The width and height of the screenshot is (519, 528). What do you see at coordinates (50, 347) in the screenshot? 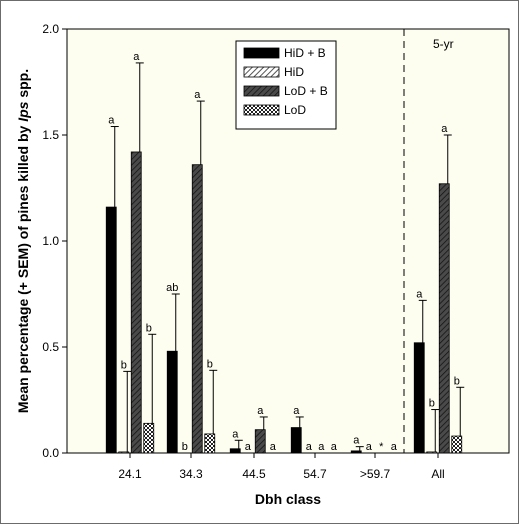
I see `y-tick-label: 0.5` at bounding box center [50, 347].